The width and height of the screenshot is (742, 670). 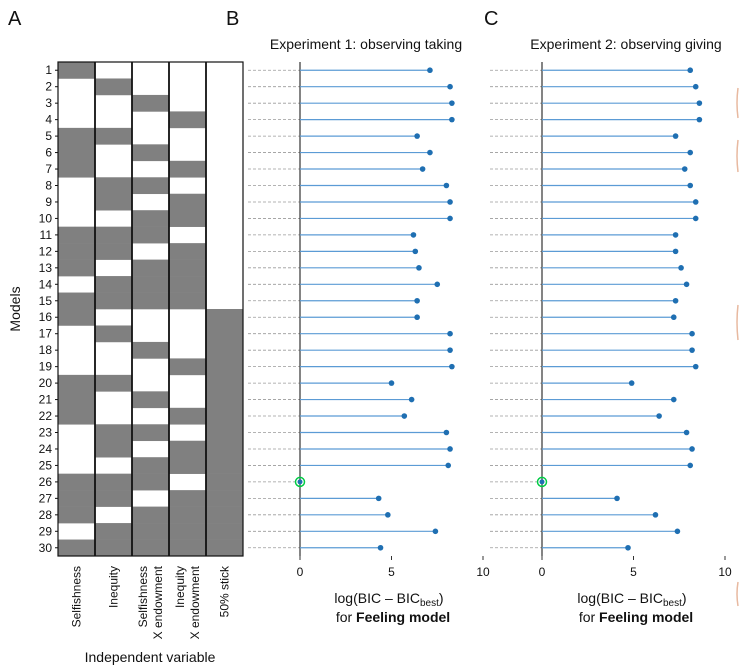 What do you see at coordinates (46, 465) in the screenshot?
I see `model-row-label: 25` at bounding box center [46, 465].